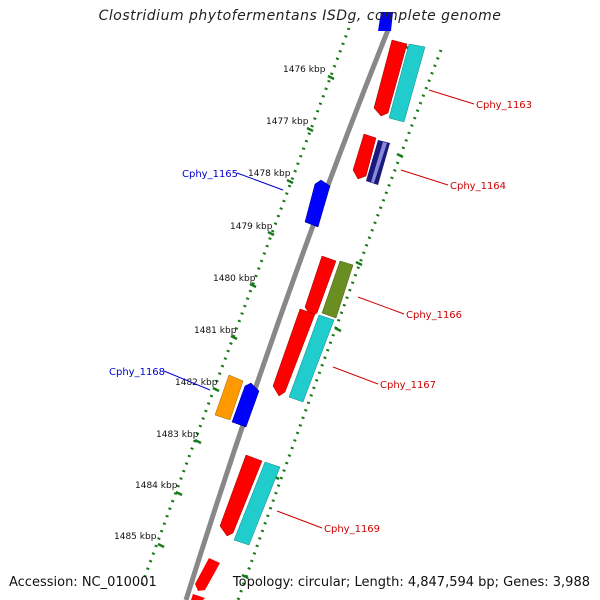 This screenshot has width=600, height=600. Describe the element at coordinates (269, 174) in the screenshot. I see `kbp-label: 1478 kbp` at that location.